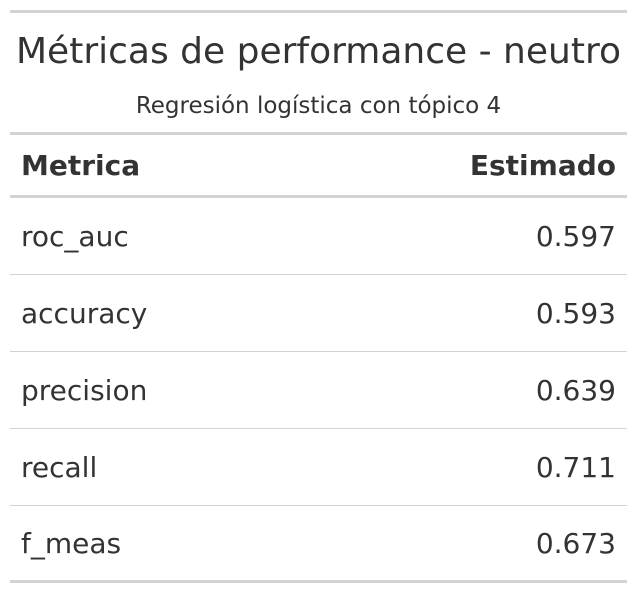 The width and height of the screenshot is (636, 596). Describe the element at coordinates (75, 236) in the screenshot. I see `metric-cell: roc_auc` at that location.